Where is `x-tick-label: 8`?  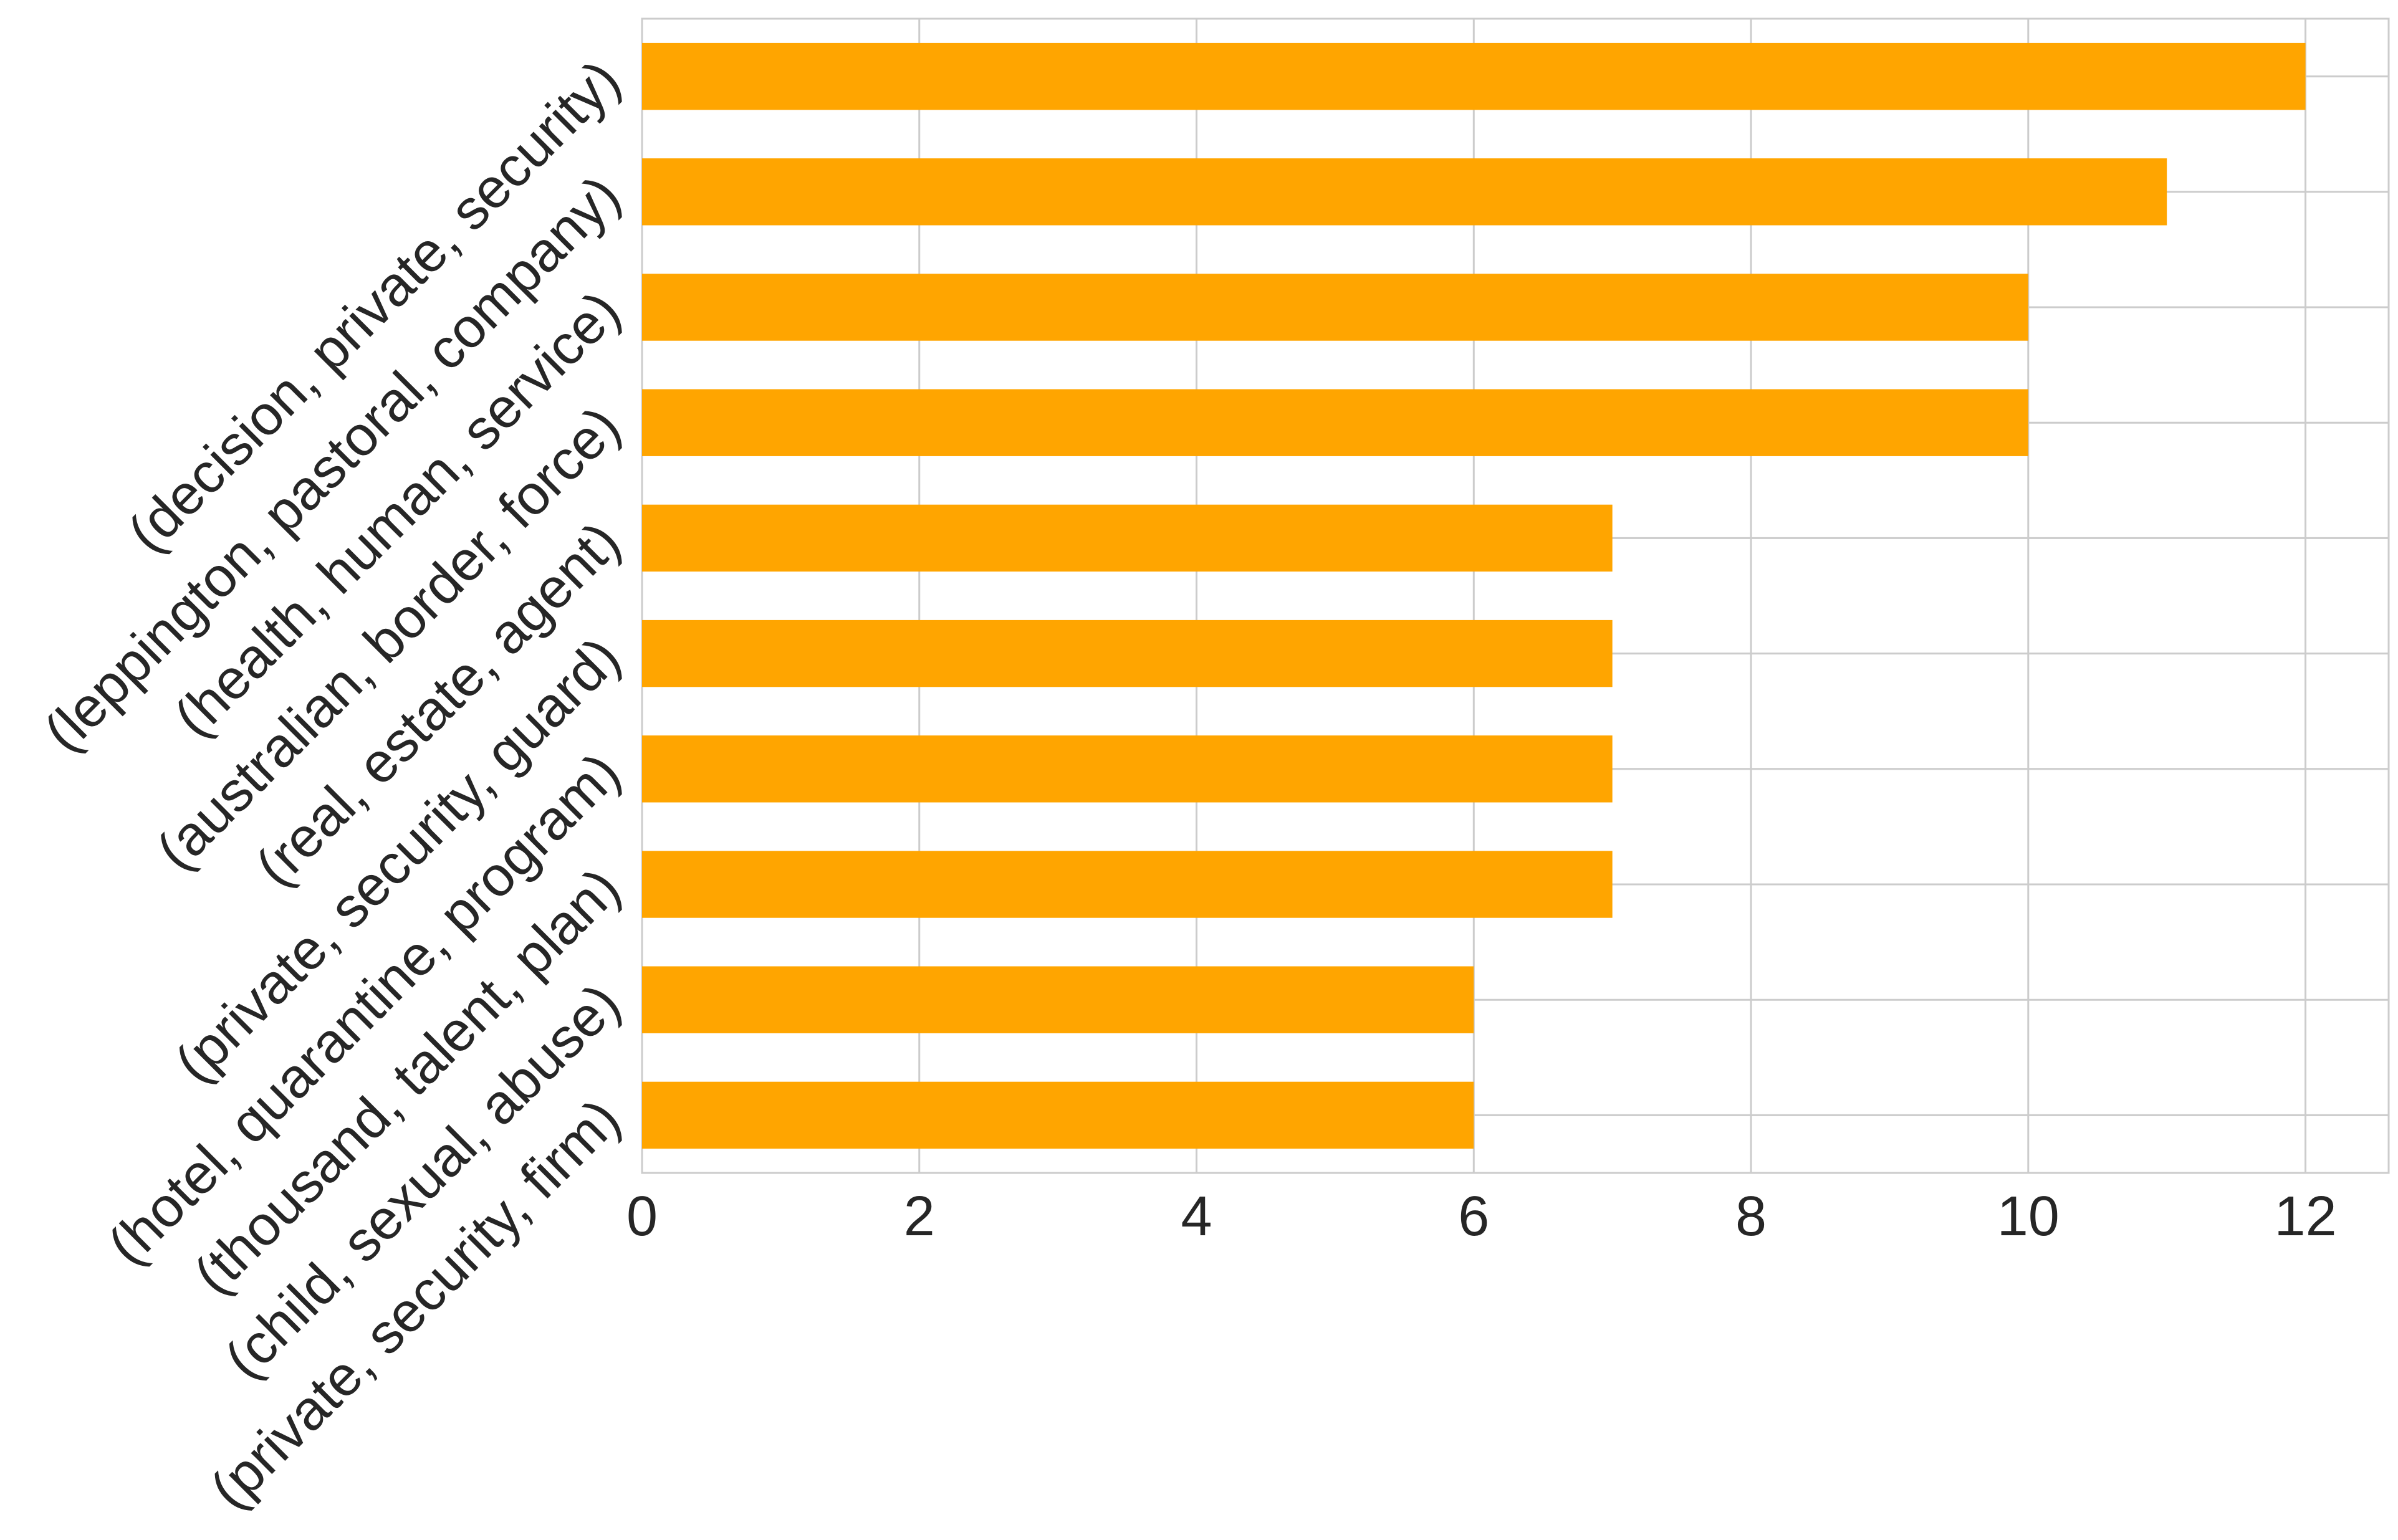 x-tick-label: 8 is located at coordinates (1751, 1216).